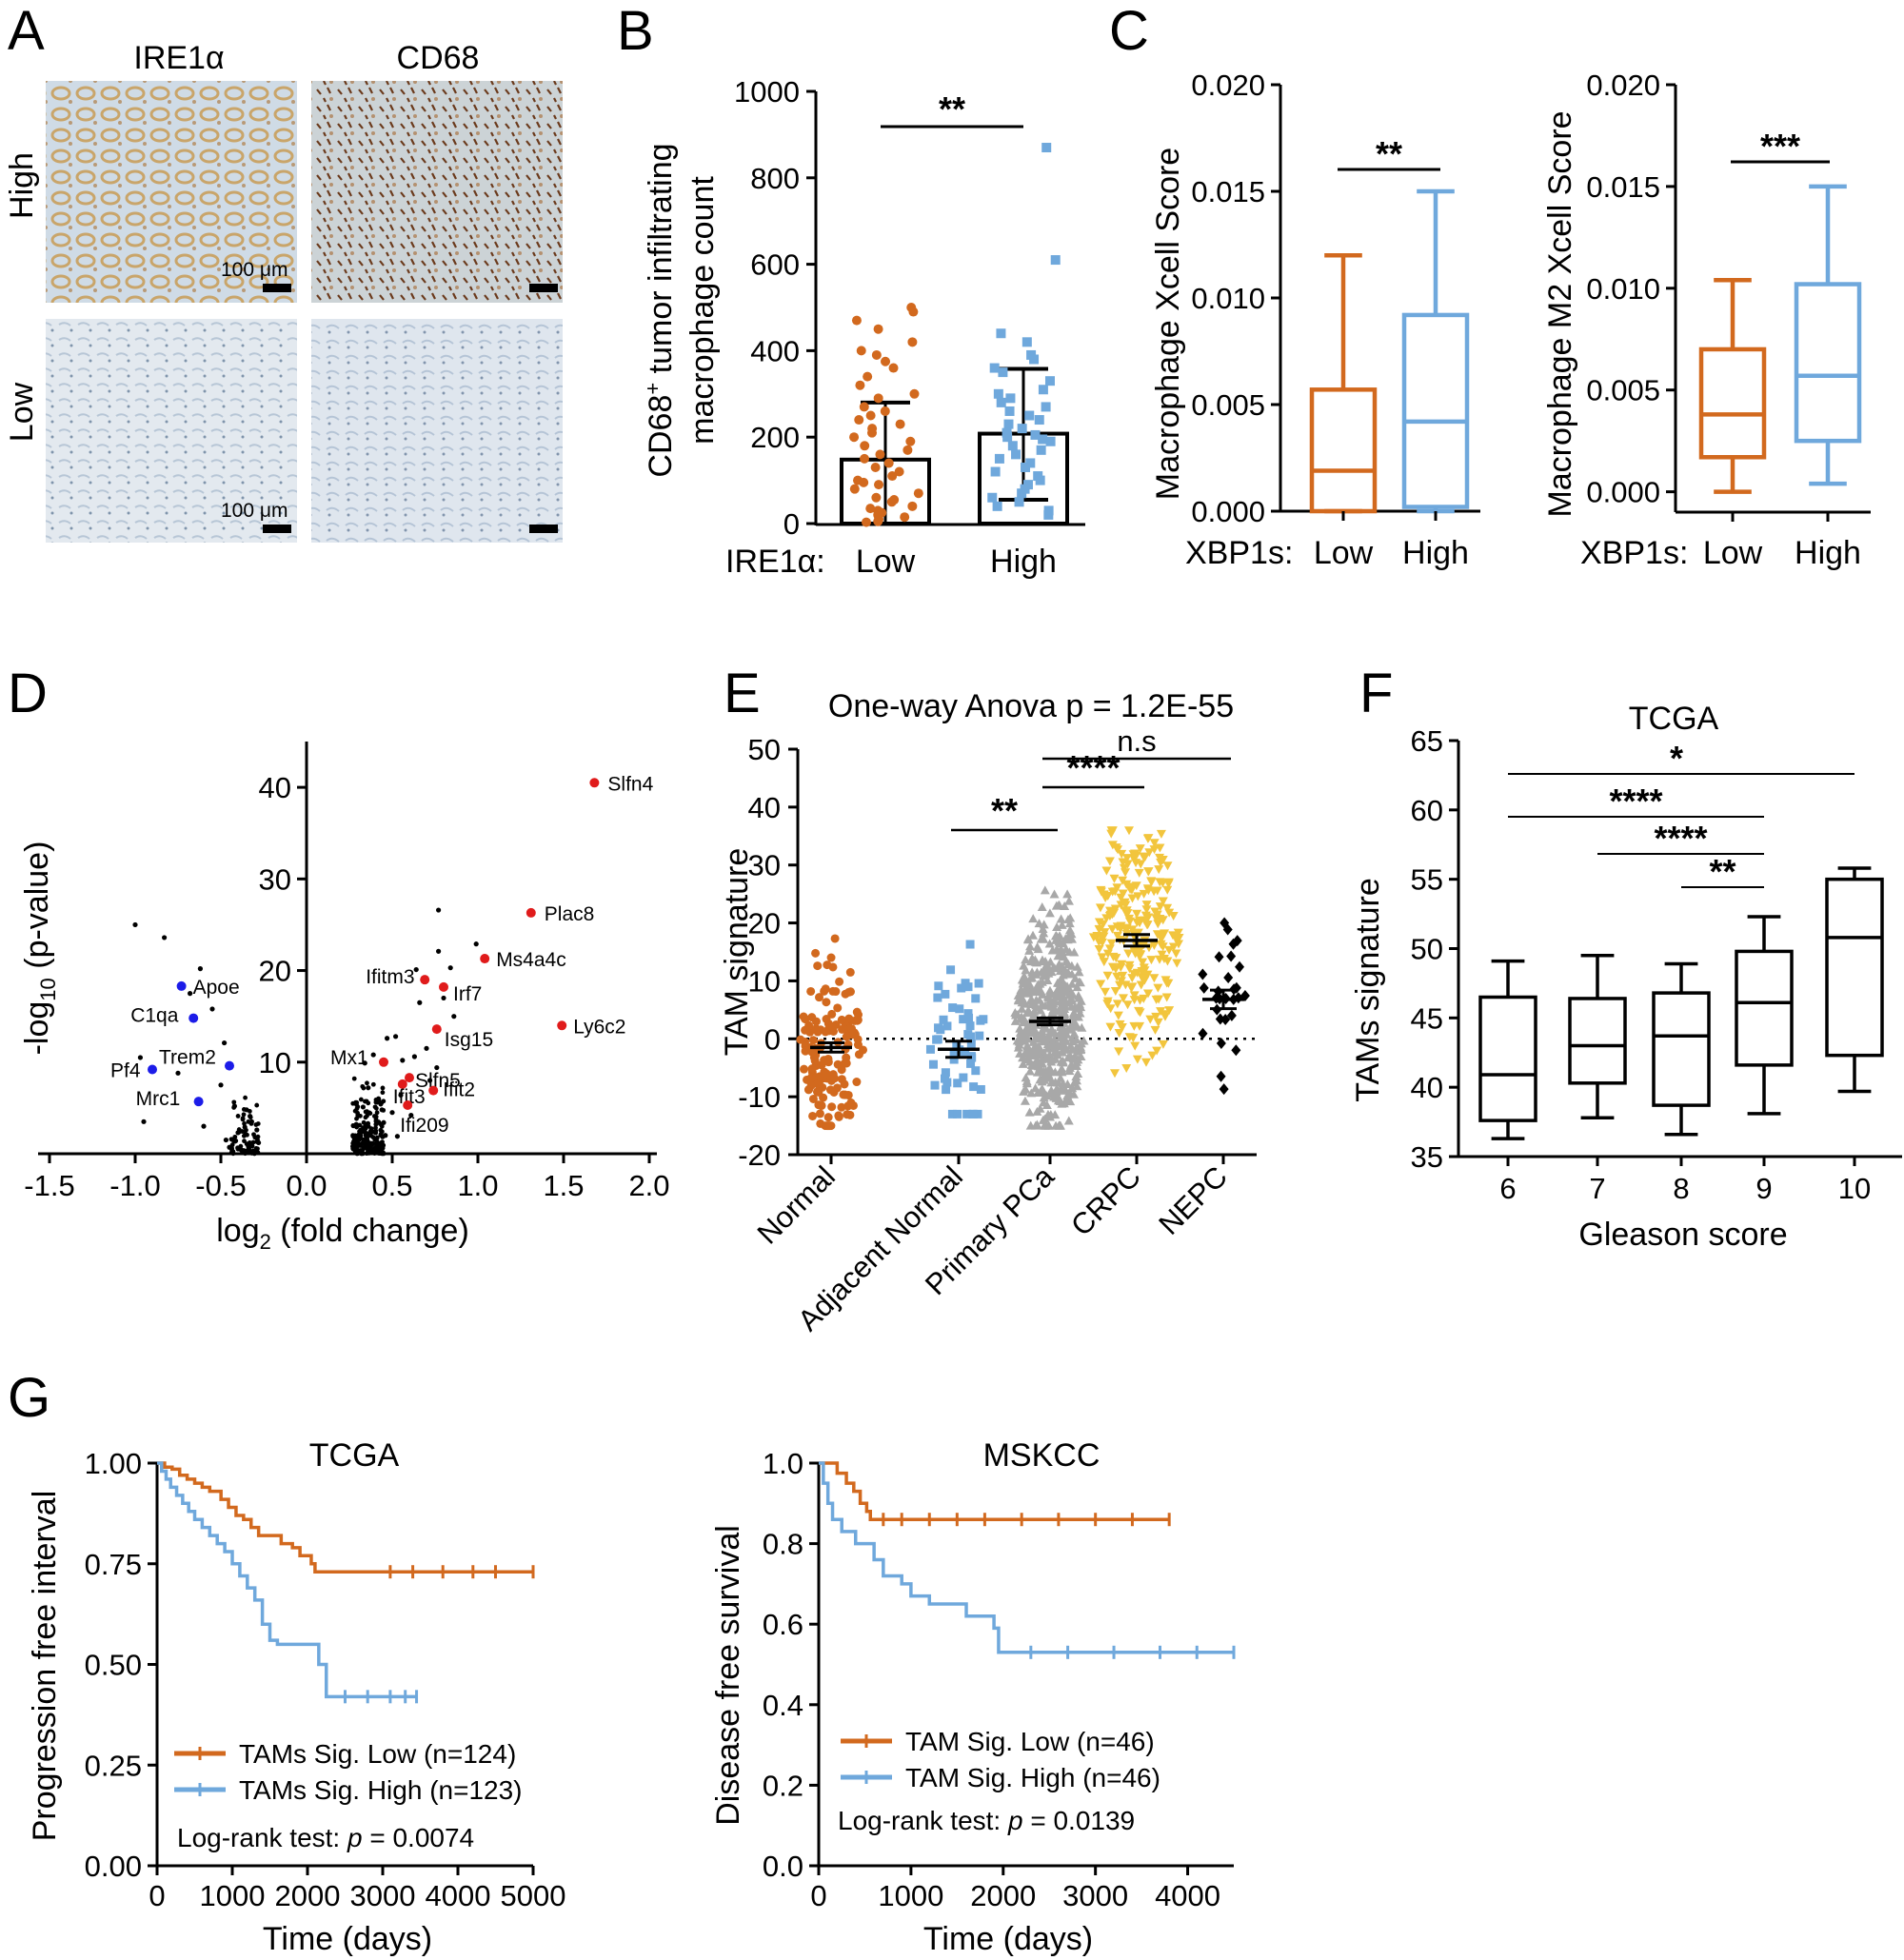  Describe the element at coordinates (306, 1186) in the screenshot. I see `d-xtick-label: 0.0` at that location.